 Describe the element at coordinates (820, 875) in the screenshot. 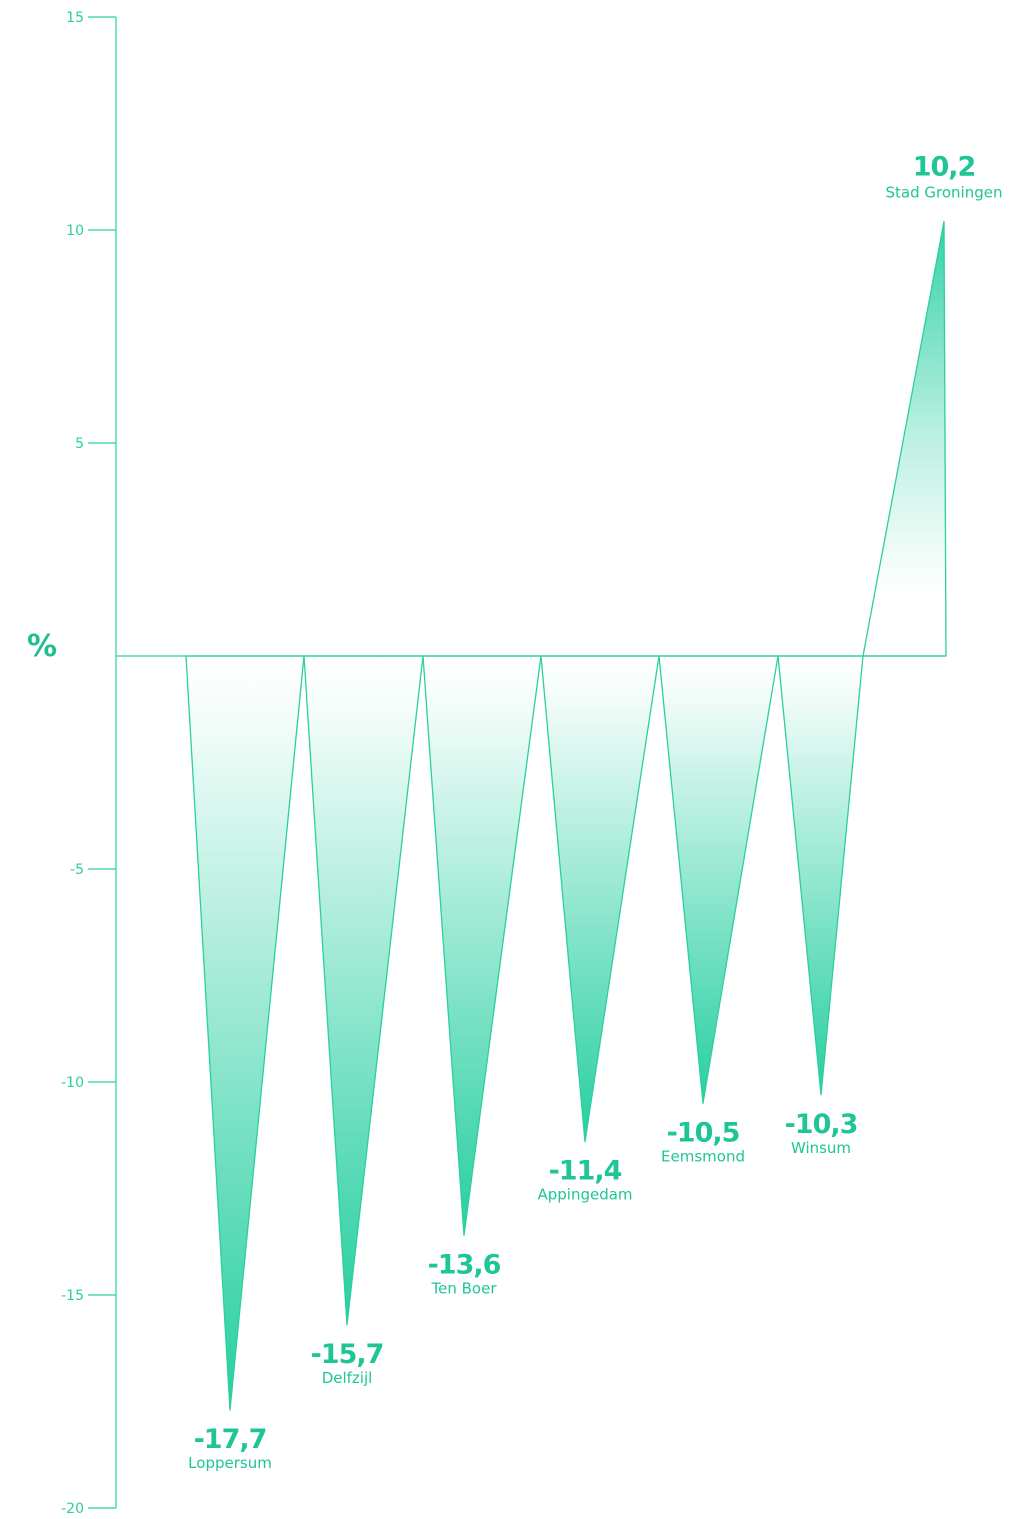

I see `spike-winsum` at that location.